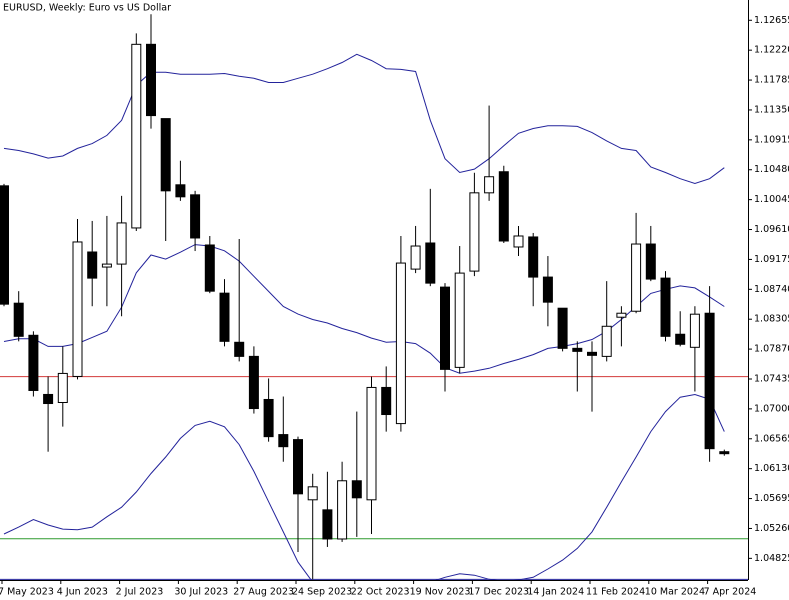  Describe the element at coordinates (771, 169) in the screenshot. I see `y-tick-label: 1.10480` at that location.